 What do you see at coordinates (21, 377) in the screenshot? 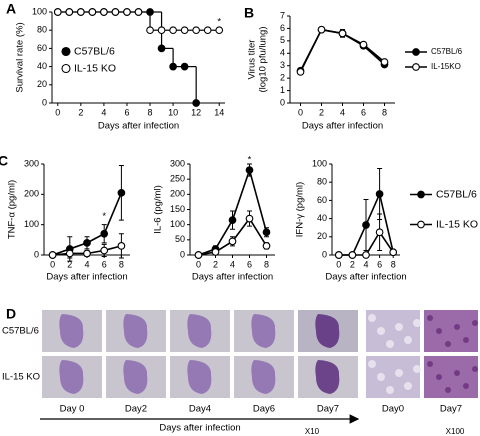
I see `row-label: IL-15 KO` at bounding box center [21, 377].